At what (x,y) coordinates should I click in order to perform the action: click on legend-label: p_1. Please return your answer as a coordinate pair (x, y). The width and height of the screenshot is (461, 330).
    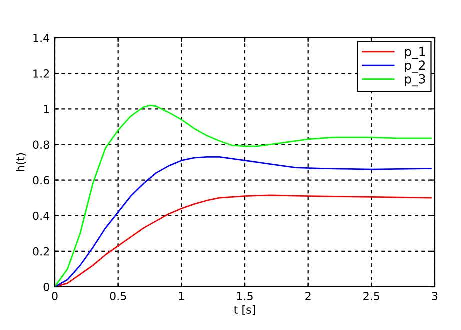
    Looking at the image, I should click on (415, 53).